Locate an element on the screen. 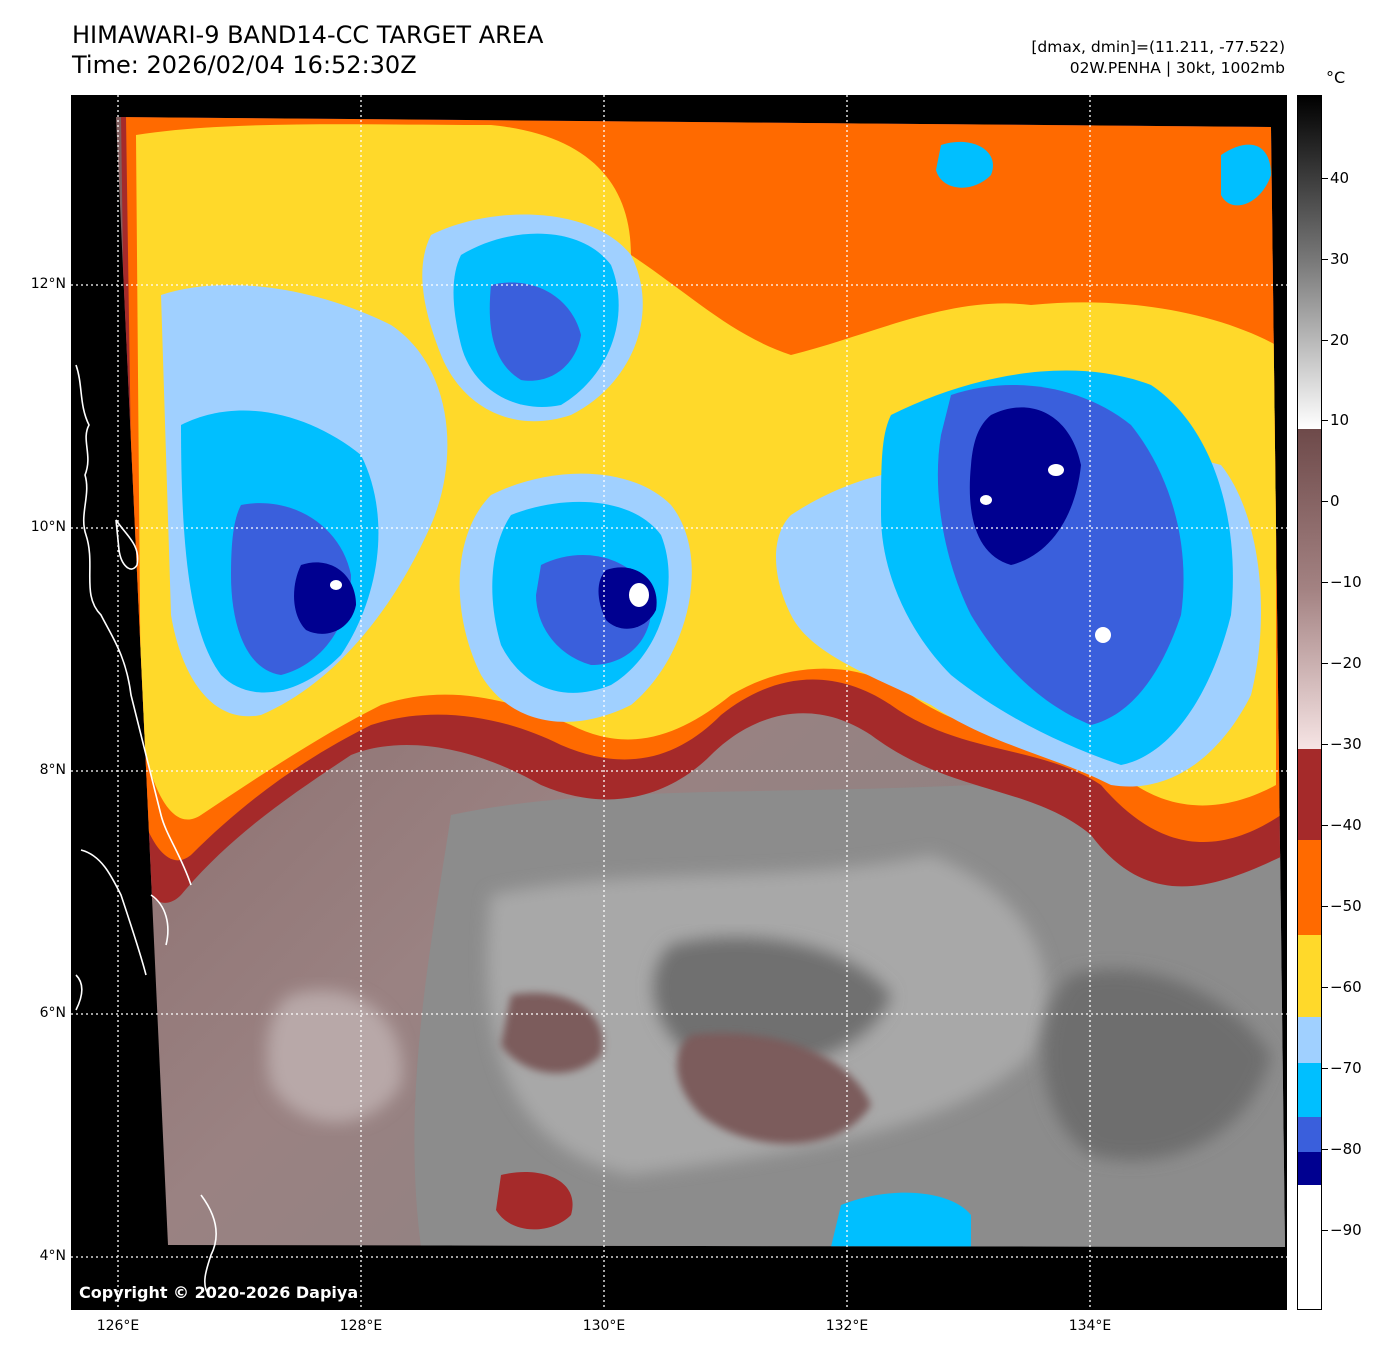  title-line-1: HIMAWARI-9 BAND14-CC TARGET AREA is located at coordinates (308, 35).